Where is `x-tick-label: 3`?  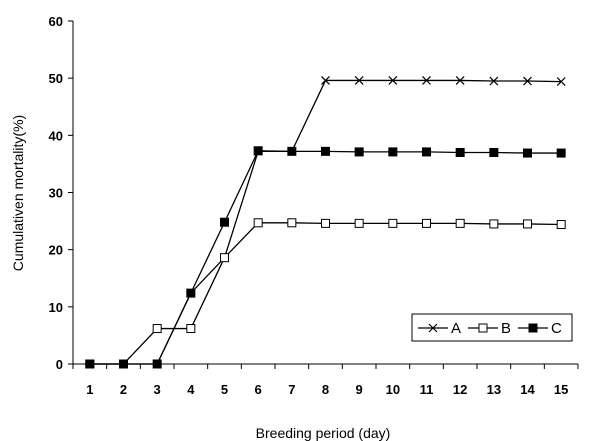
x-tick-label: 3 is located at coordinates (157, 389).